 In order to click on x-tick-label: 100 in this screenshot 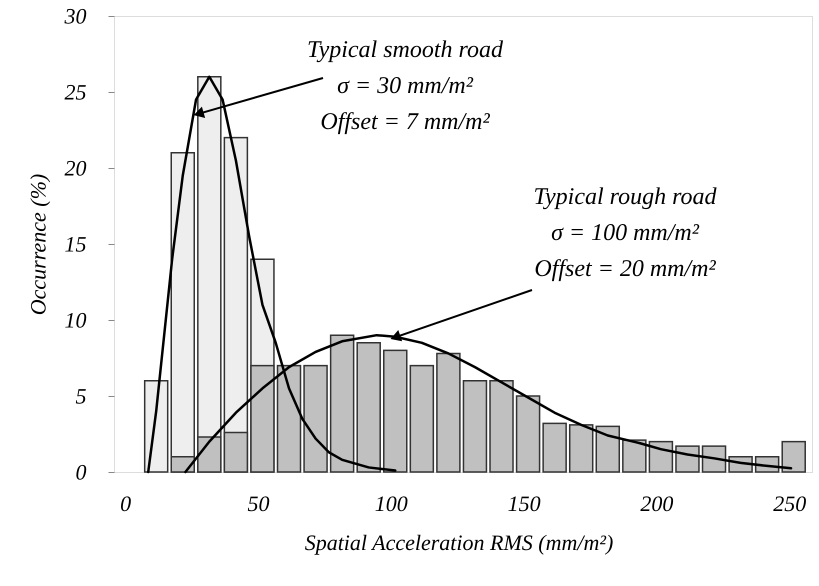, I will do `click(391, 503)`.